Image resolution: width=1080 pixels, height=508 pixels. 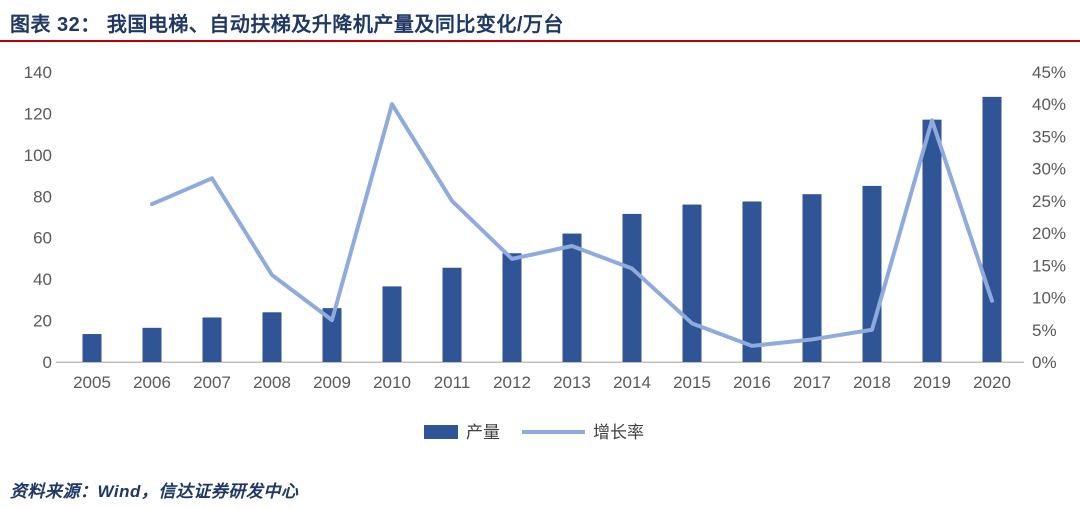 What do you see at coordinates (1049, 136) in the screenshot?
I see `right-axis-tick: 35%` at bounding box center [1049, 136].